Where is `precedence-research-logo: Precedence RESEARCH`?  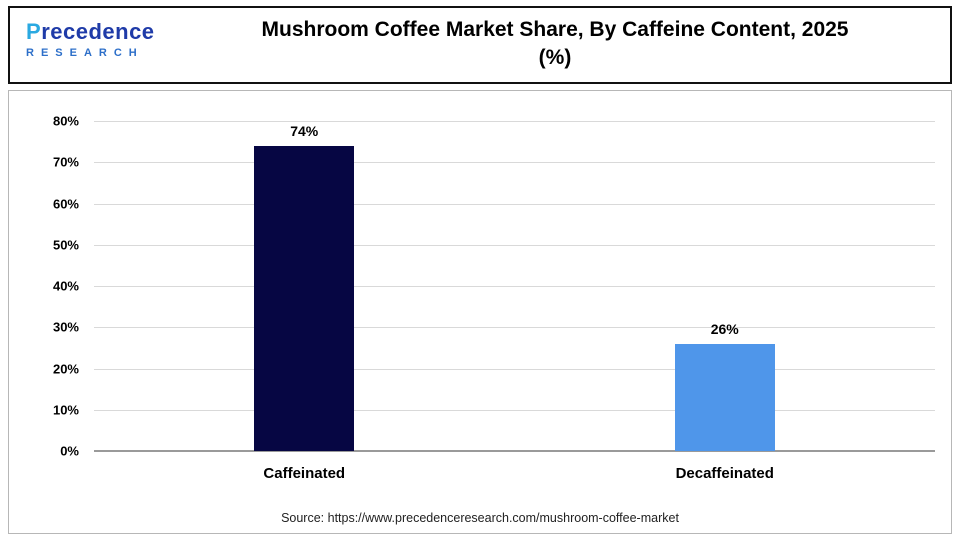
precedence-research-logo: Precedence RESEARCH is located at coordinates (90, 39).